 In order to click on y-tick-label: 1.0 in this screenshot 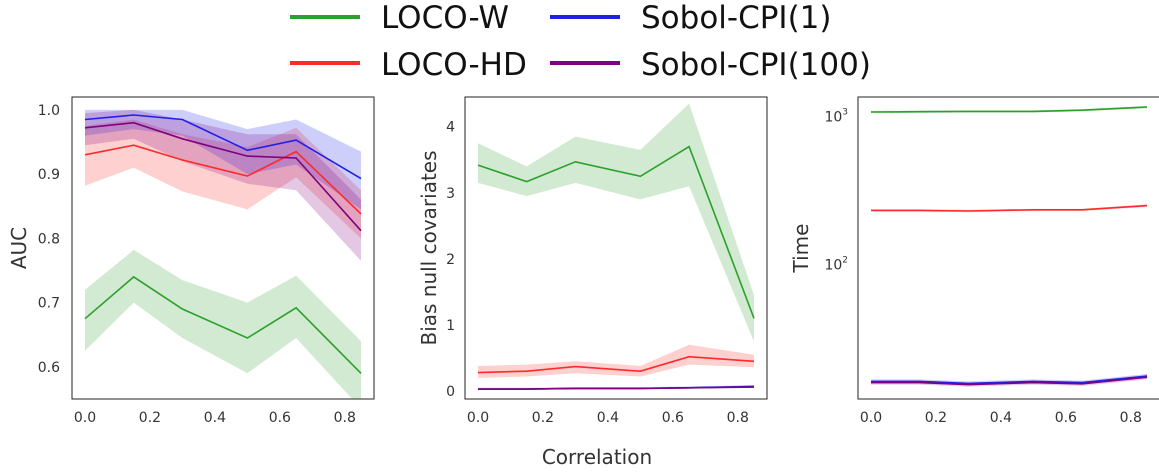, I will do `click(49, 111)`.